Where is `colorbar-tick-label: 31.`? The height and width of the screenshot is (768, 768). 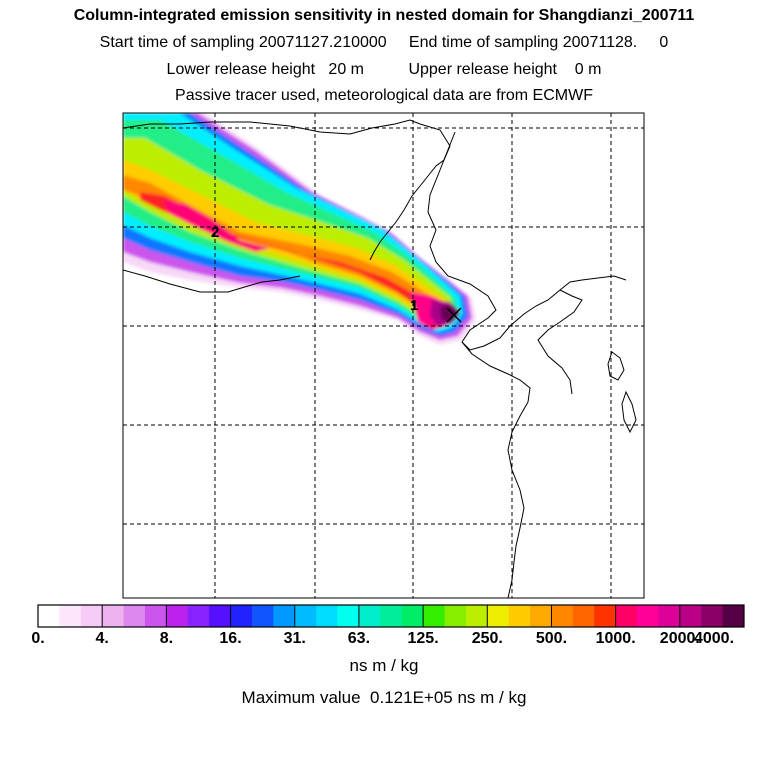 colorbar-tick-label: 31. is located at coordinates (294, 638).